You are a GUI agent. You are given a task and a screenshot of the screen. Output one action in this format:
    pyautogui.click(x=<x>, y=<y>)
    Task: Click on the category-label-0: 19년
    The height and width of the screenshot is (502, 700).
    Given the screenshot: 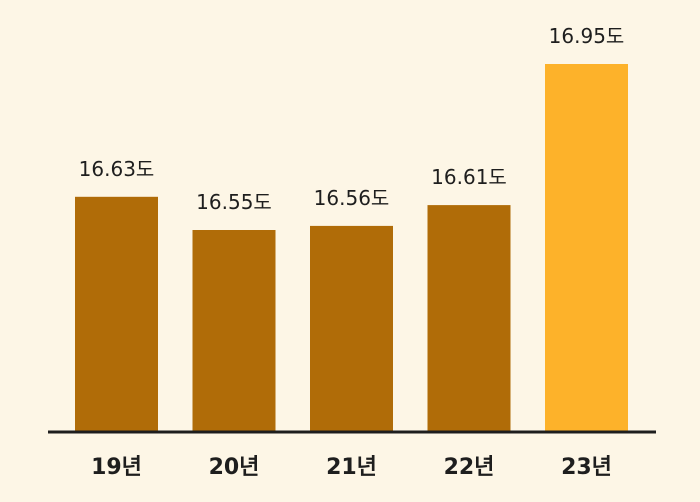 What is the action you would take?
    pyautogui.click(x=116, y=467)
    